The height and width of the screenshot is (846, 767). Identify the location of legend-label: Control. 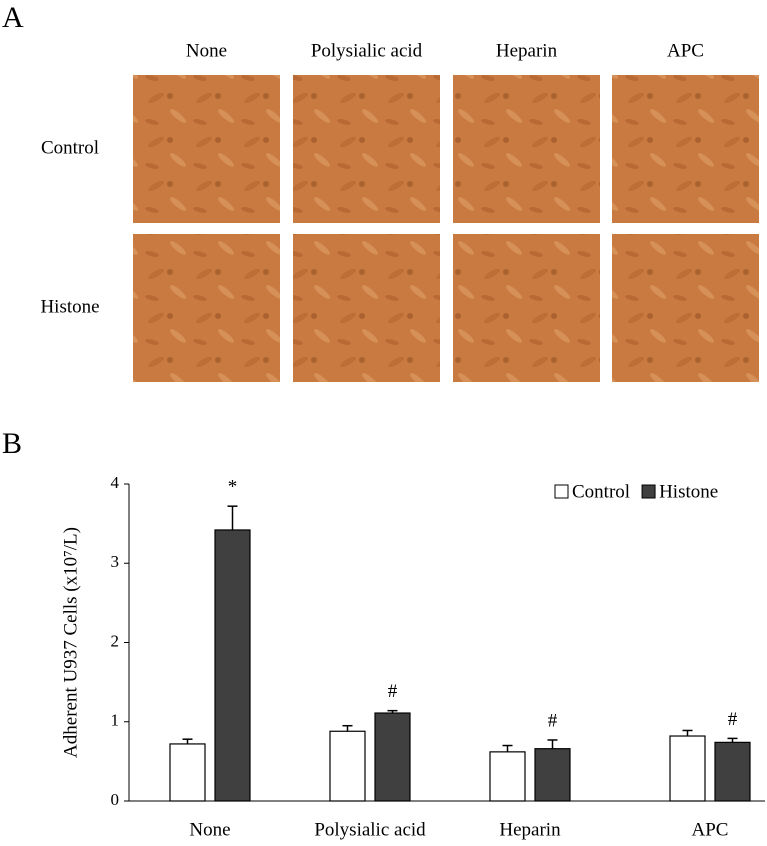
(601, 491).